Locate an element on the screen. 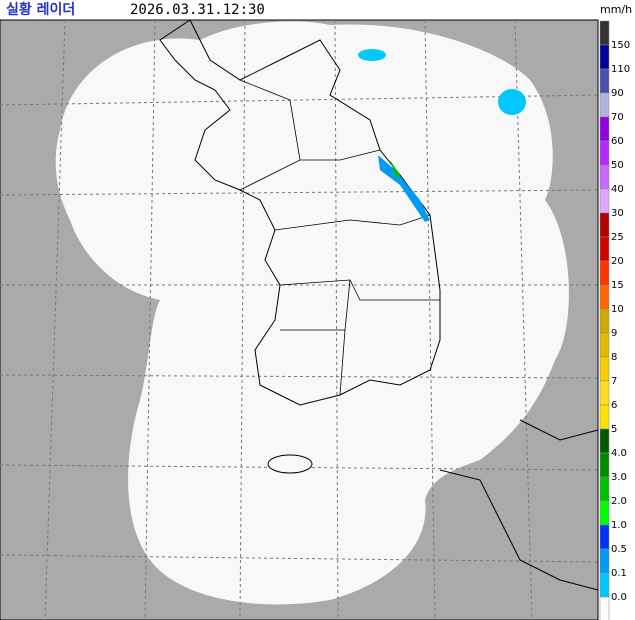  legend-label: 9 is located at coordinates (614, 333).